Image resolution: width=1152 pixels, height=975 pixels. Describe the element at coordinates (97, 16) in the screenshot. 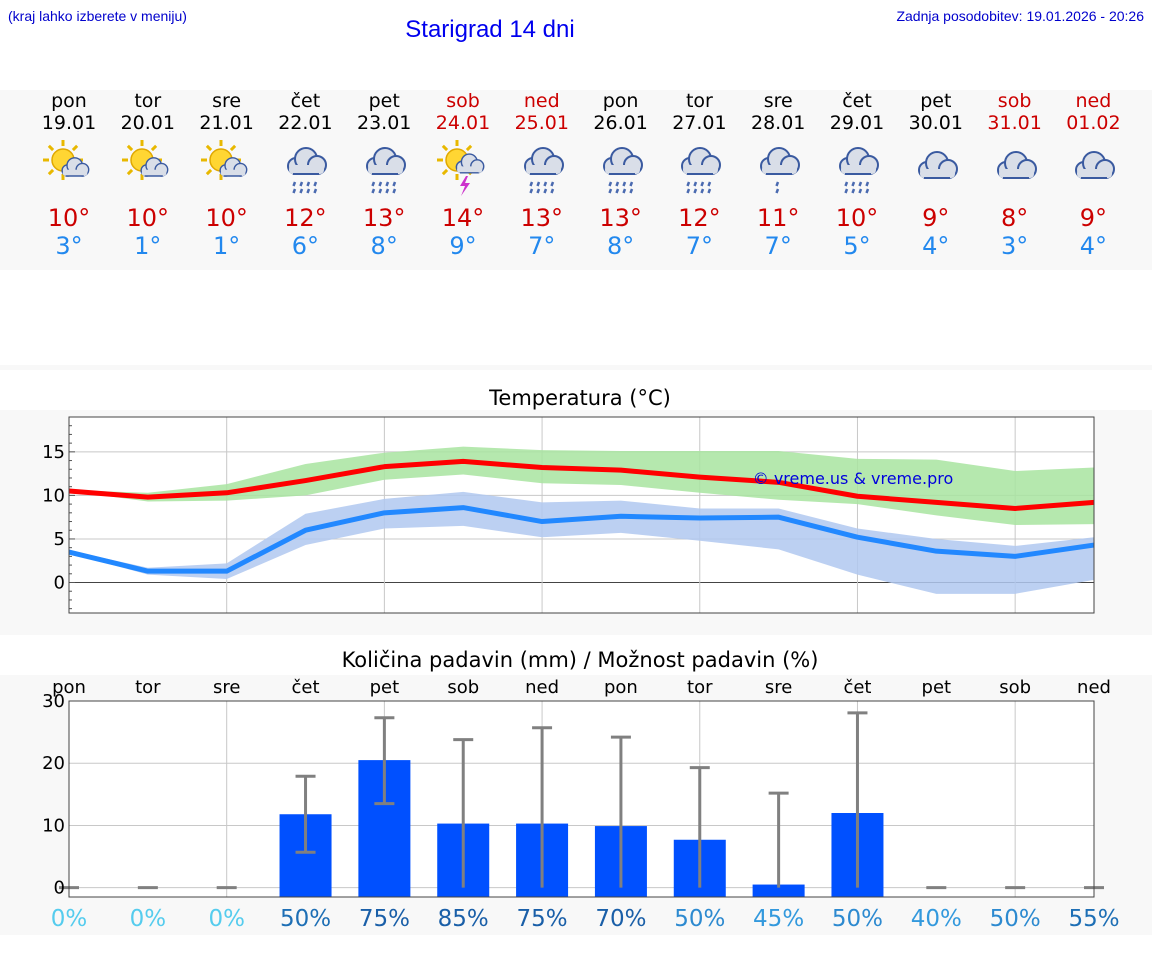

I see `menu-hint: (kraj lahko izberete v meniju)` at that location.